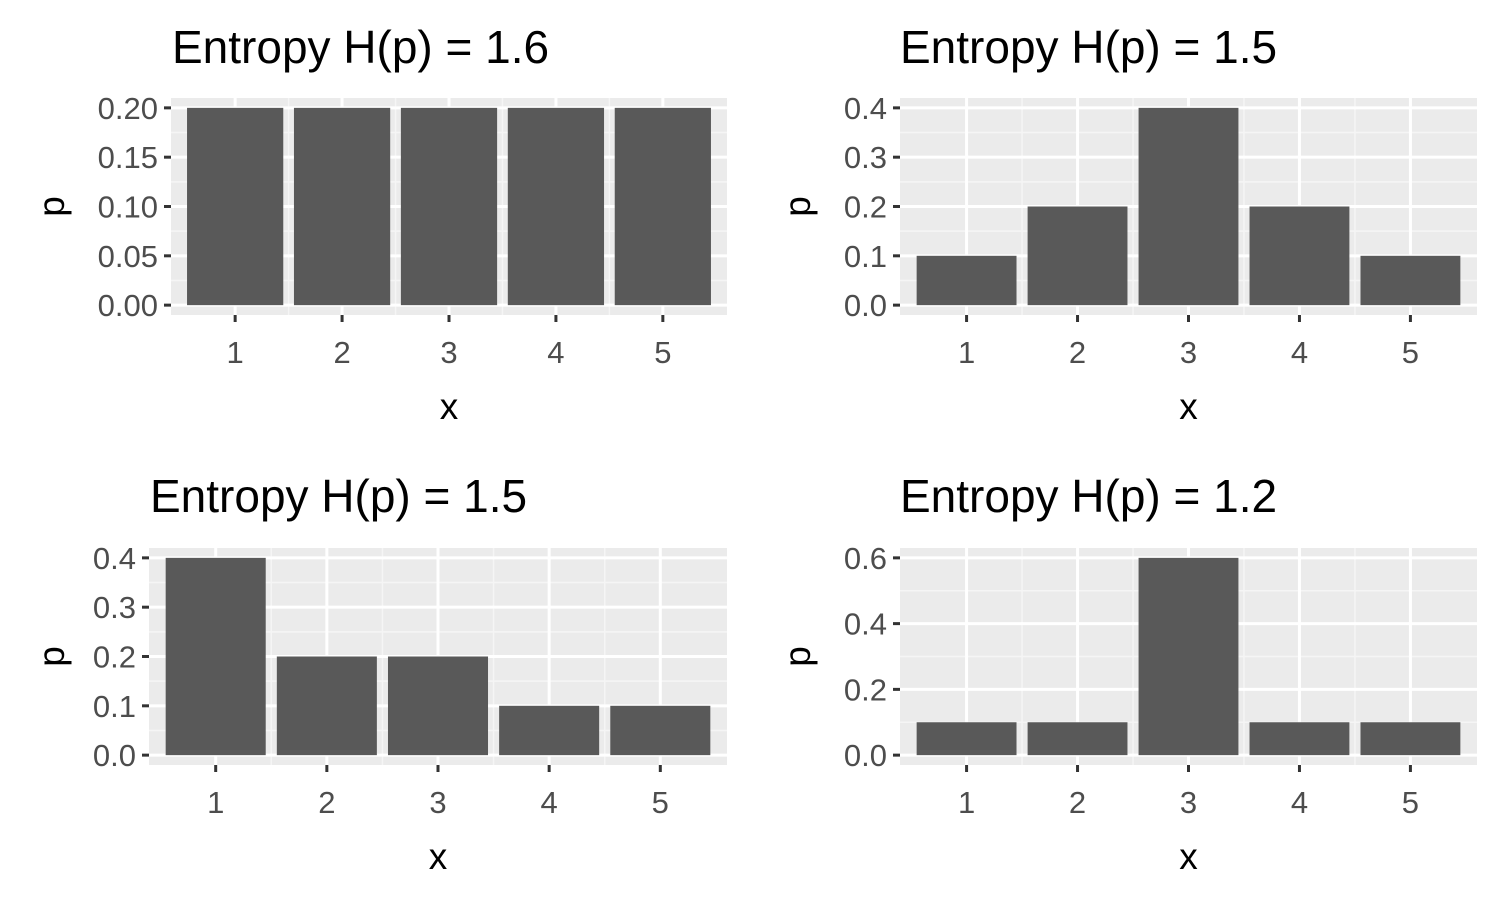 The width and height of the screenshot is (1500, 900). What do you see at coordinates (1088, 496) in the screenshot?
I see `chart-title: Entropy H(p) = 1.2` at bounding box center [1088, 496].